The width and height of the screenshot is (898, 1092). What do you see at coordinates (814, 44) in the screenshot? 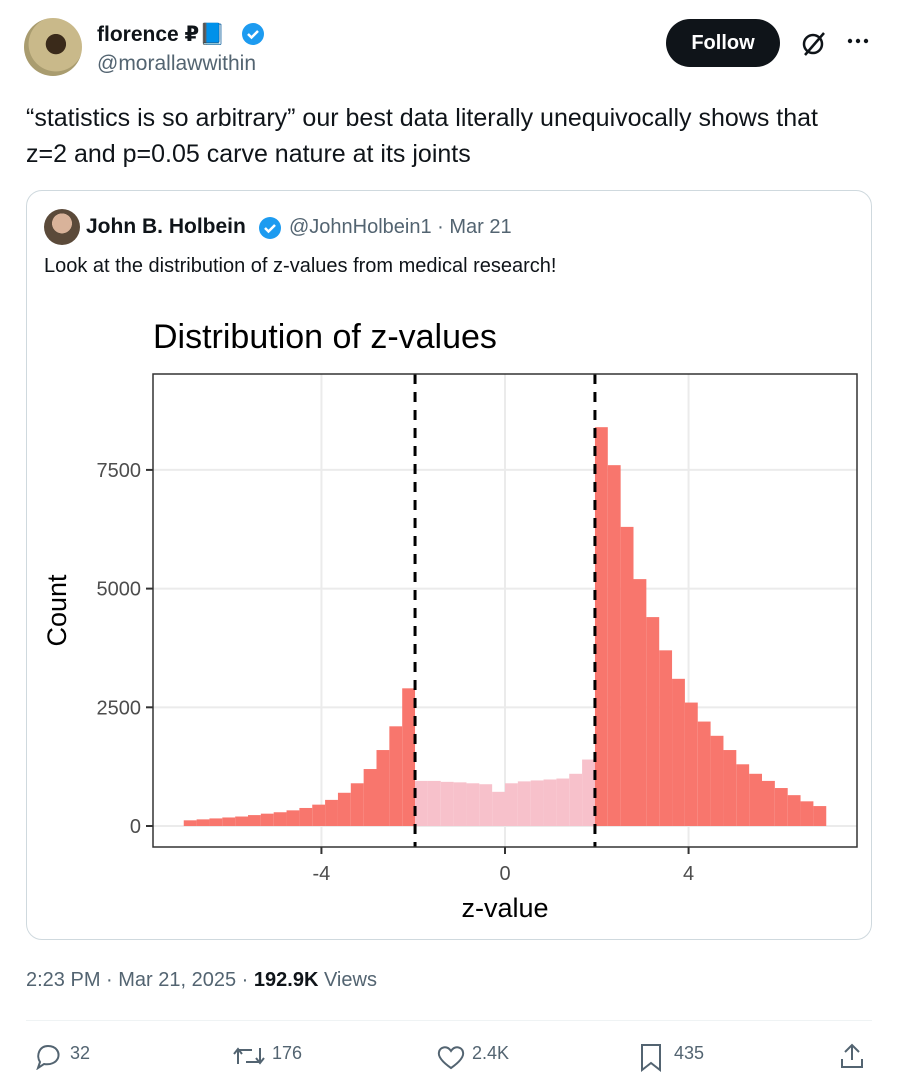
I see `grok-icon` at bounding box center [814, 44].